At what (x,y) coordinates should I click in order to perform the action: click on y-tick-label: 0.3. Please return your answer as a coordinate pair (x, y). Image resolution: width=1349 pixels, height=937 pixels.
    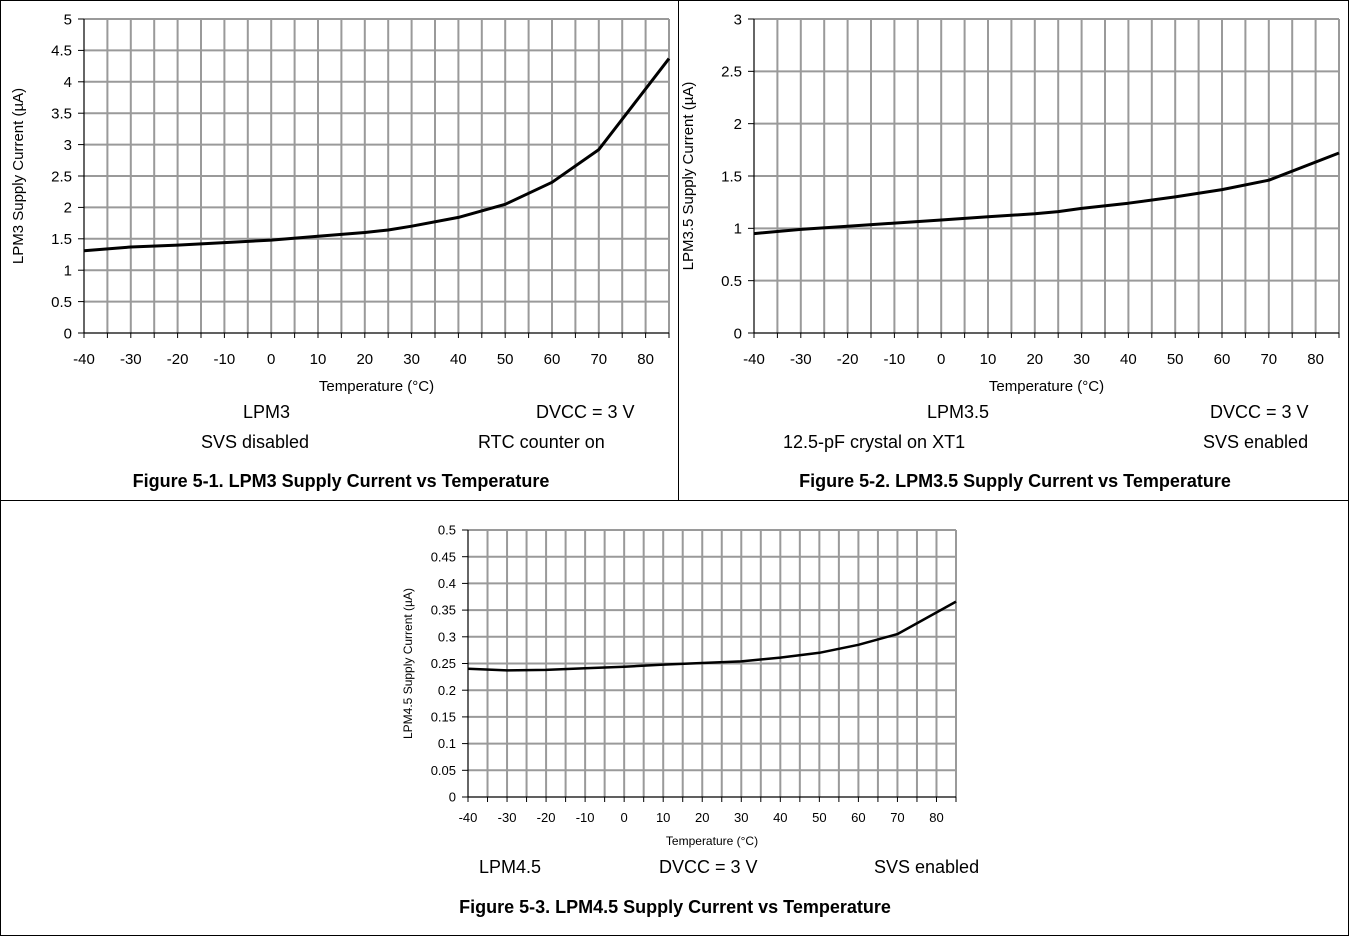
    Looking at the image, I should click on (447, 636).